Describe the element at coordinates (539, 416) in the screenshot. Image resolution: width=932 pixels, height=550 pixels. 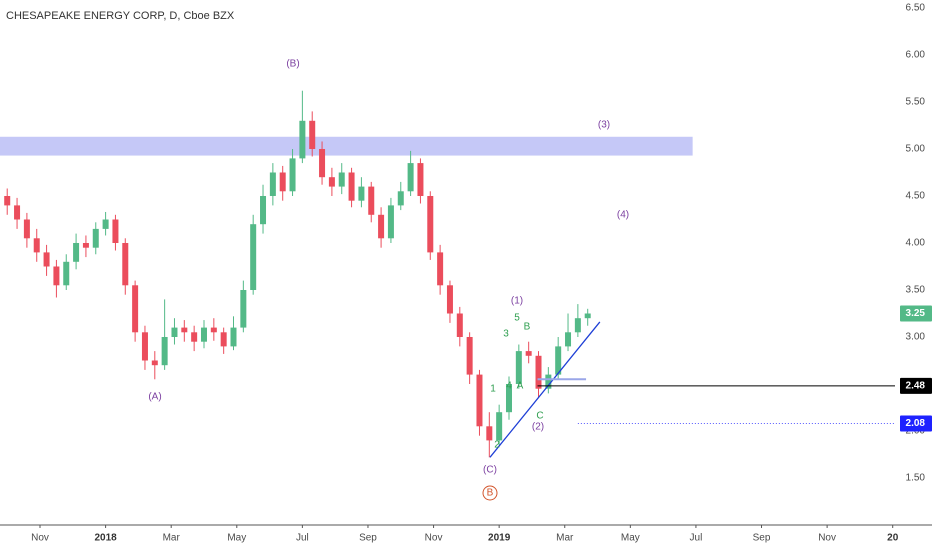
I see `wave-label: C` at that location.